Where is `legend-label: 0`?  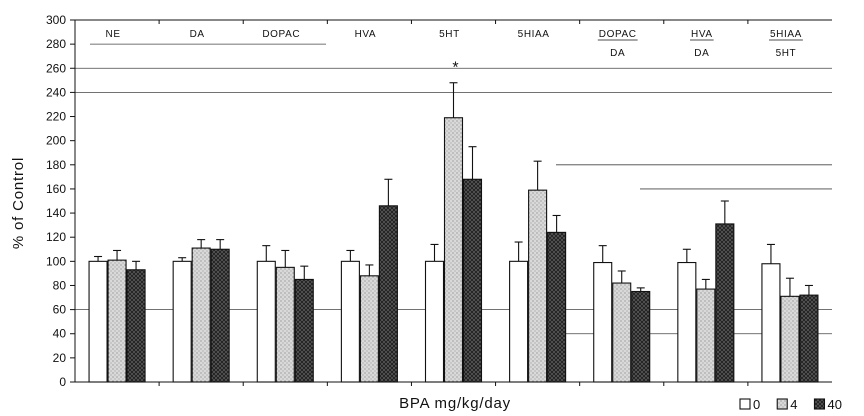 legend-label: 0 is located at coordinates (756, 404).